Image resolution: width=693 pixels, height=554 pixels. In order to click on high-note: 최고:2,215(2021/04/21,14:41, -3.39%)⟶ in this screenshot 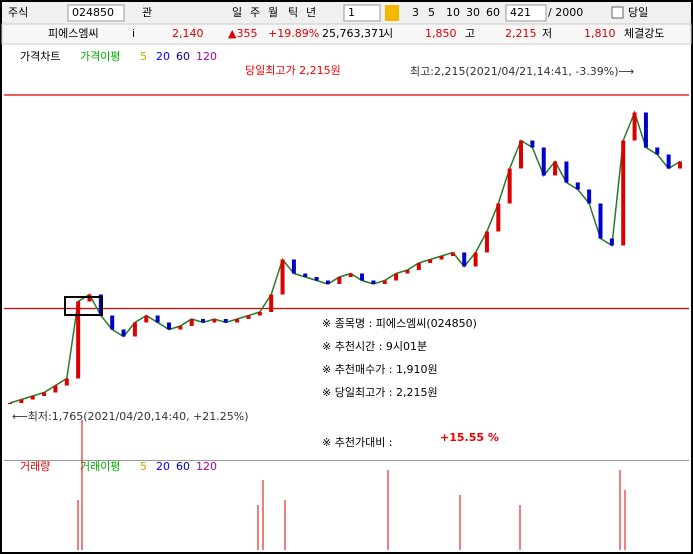, I will do `click(522, 71)`.